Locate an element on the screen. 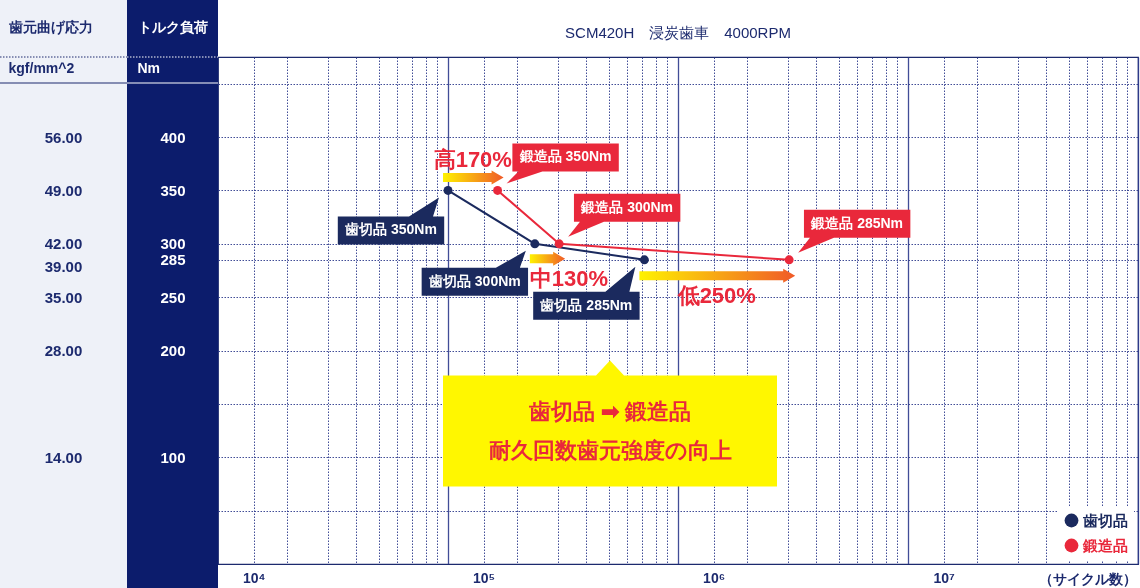 The height and width of the screenshot is (588, 1140). y-tick-label: 400 is located at coordinates (173, 137).